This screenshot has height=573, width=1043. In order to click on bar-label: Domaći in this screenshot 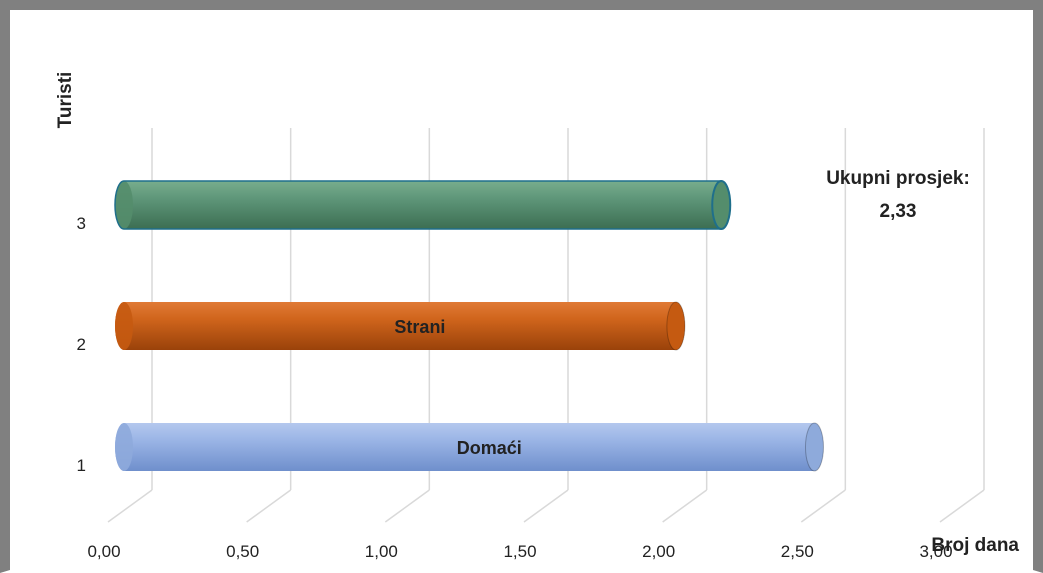, I will do `click(489, 448)`.